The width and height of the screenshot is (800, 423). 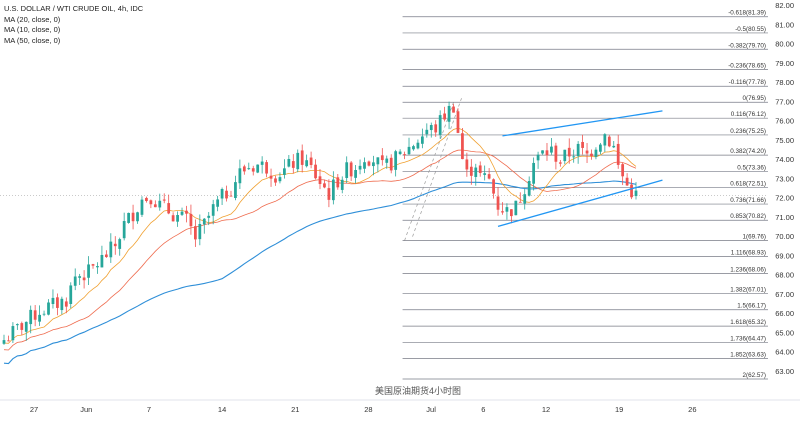 What do you see at coordinates (580, 203) in the screenshot?
I see `channel-lower-line` at bounding box center [580, 203].